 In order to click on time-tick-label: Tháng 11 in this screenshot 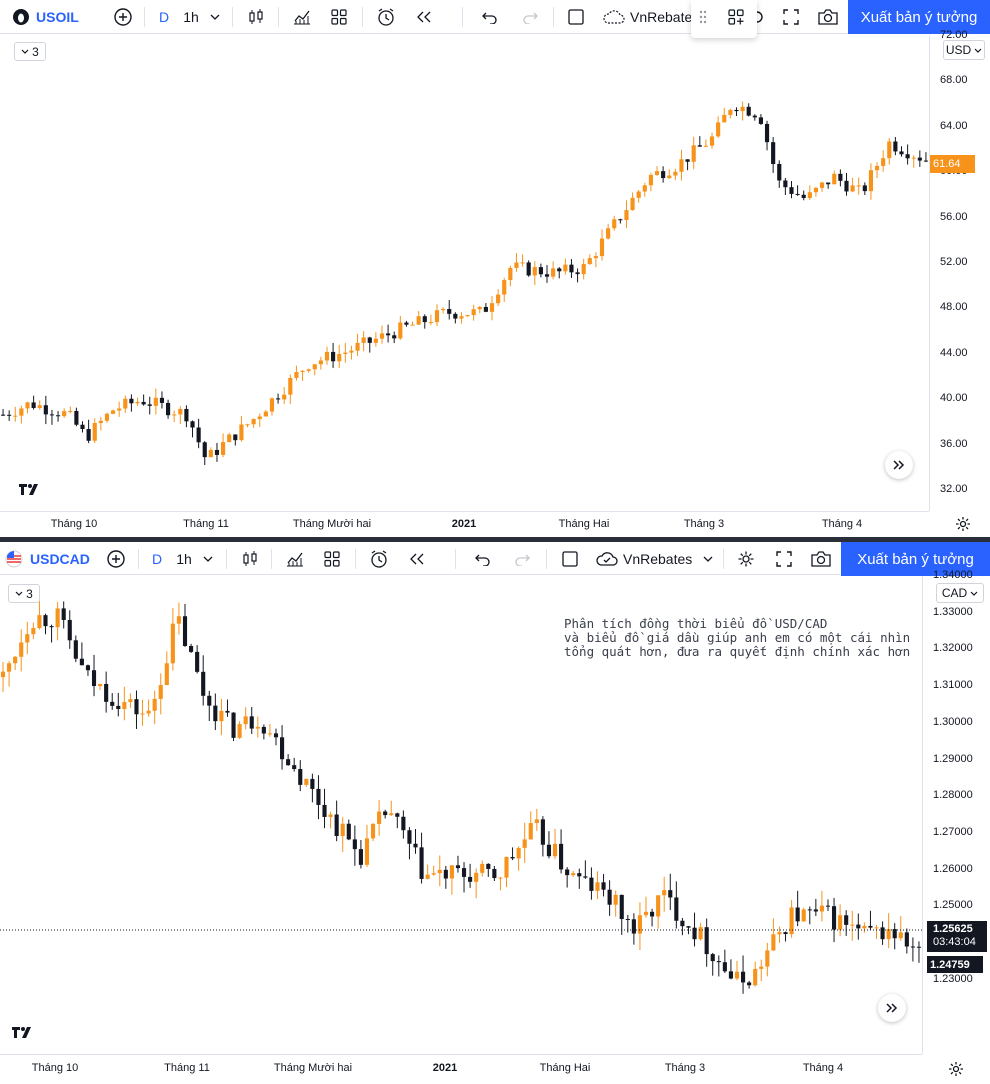, I will do `click(206, 524)`.